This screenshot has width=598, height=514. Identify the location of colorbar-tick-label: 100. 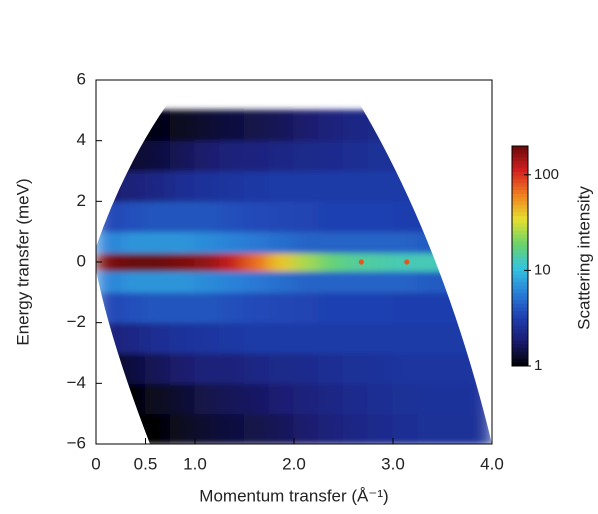
(546, 174).